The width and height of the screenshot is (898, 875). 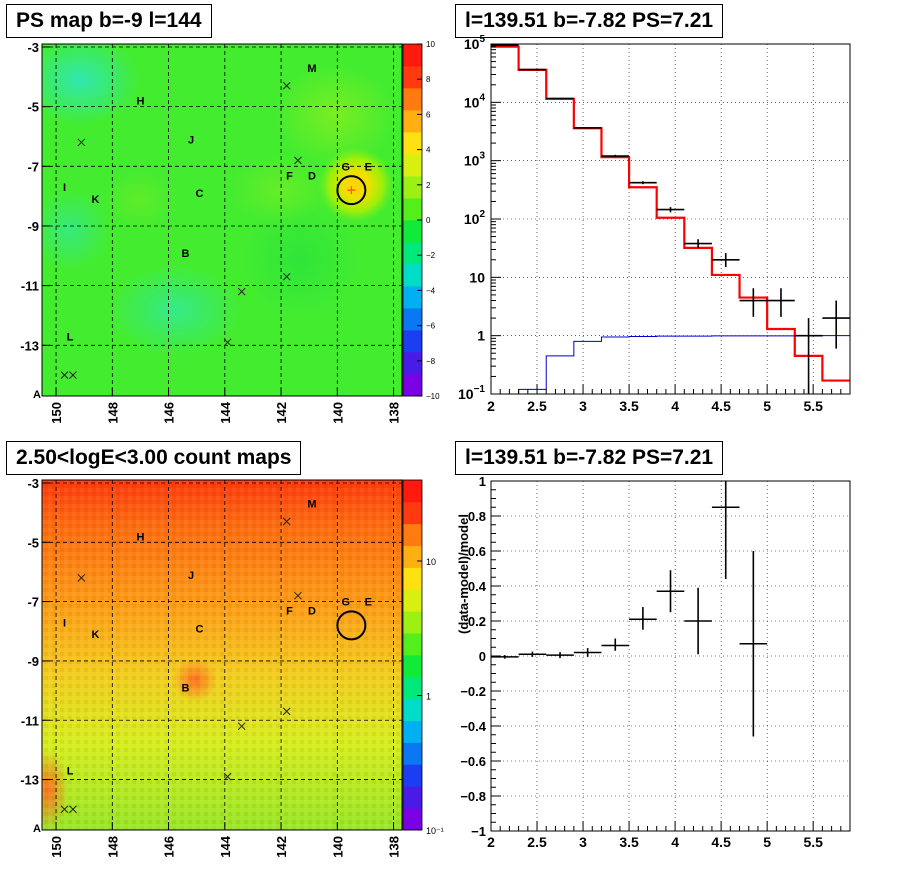 I want to click on map1-x-tick-label: 150, so click(x=56, y=413).